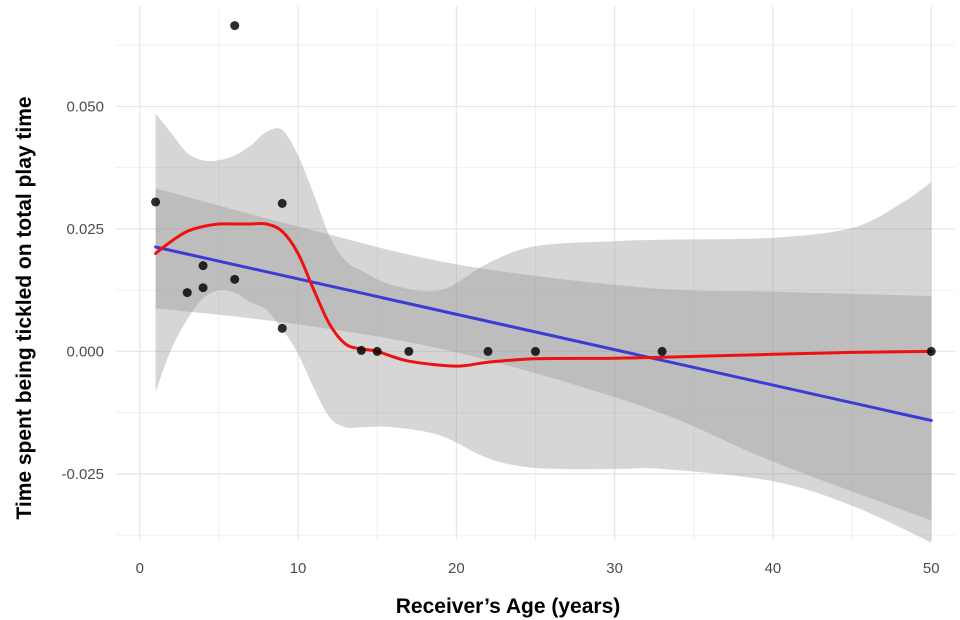  I want to click on y-tick-label: 0.025, so click(85, 229).